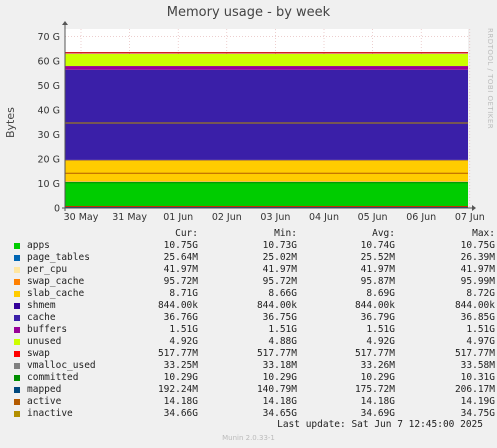 The height and width of the screenshot is (448, 497). I want to click on legend-value-min: 25.02M, so click(279, 257).